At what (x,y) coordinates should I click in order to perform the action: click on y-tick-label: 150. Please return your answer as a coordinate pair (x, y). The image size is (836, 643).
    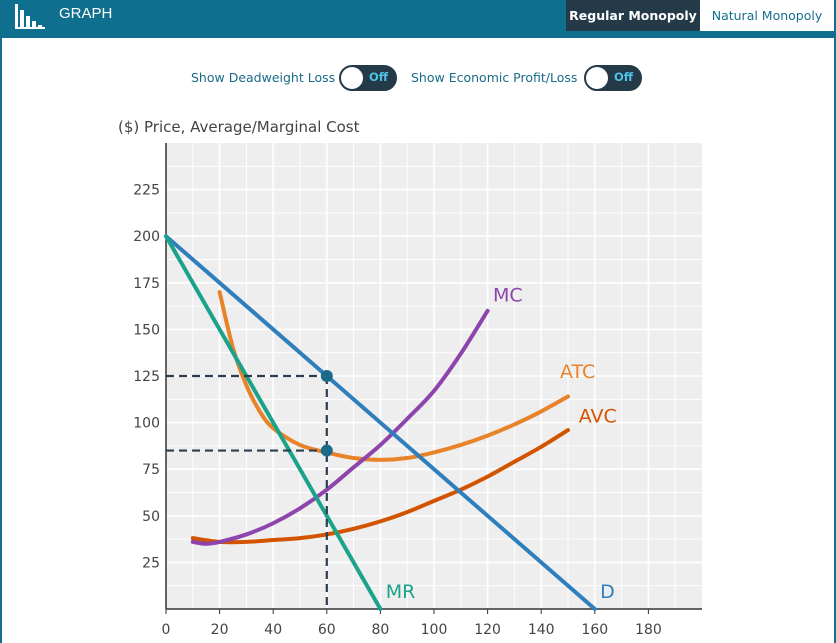
    Looking at the image, I should click on (146, 330).